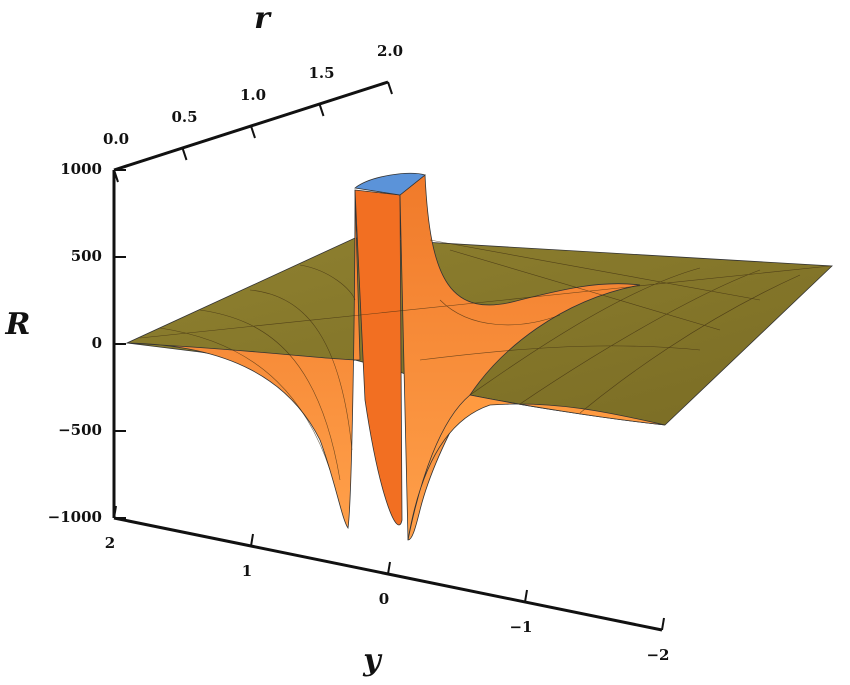 The image size is (850, 685). Describe the element at coordinates (184, 117) in the screenshot. I see `x-tick-label: 0.5` at that location.